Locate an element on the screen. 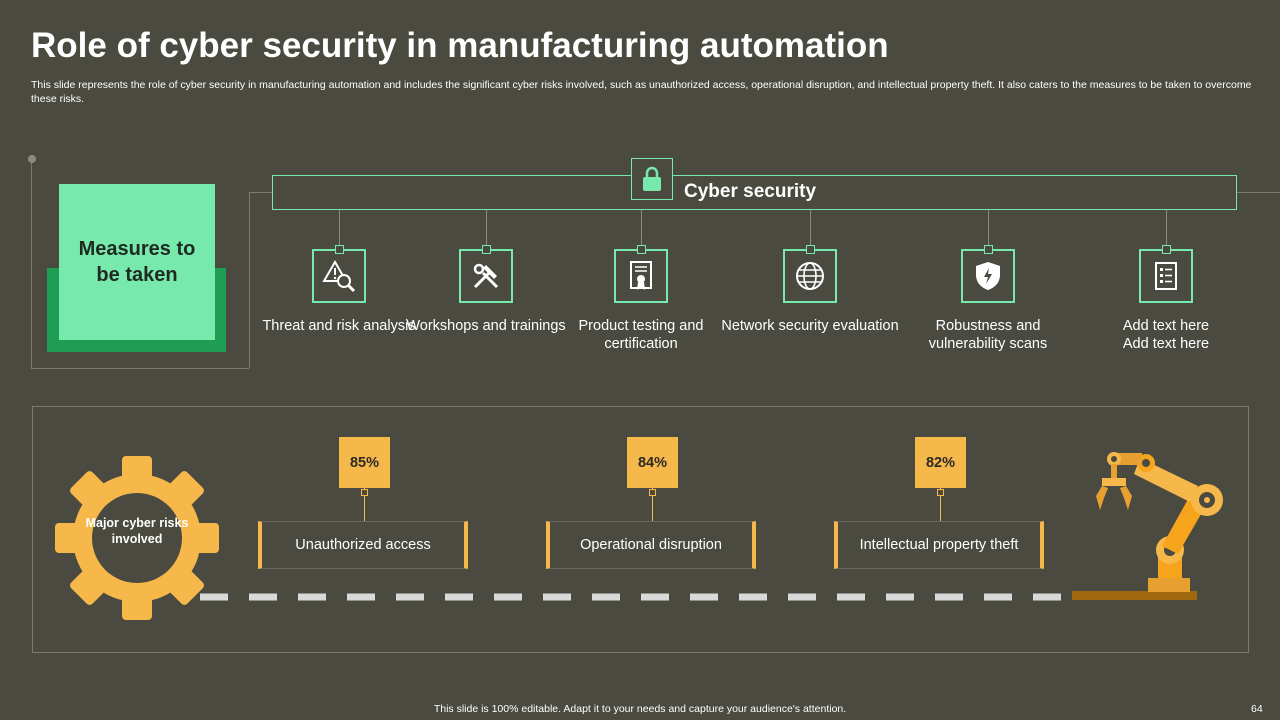 This screenshot has height=720, width=1280. risk-percent-badge: 85% is located at coordinates (364, 462).